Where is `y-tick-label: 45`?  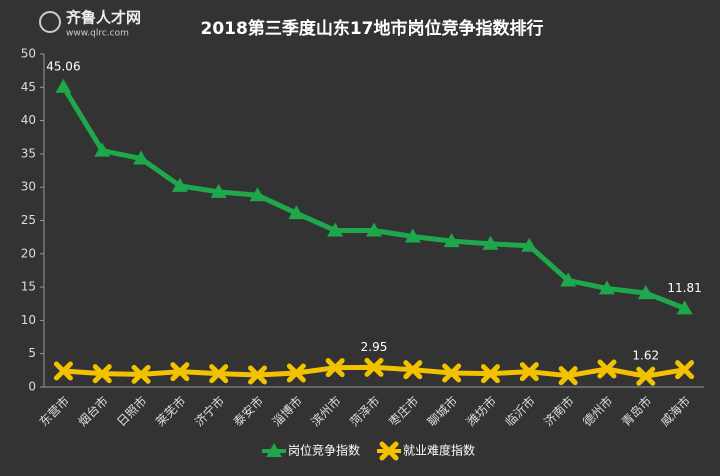
y-tick-label: 45 is located at coordinates (28, 87).